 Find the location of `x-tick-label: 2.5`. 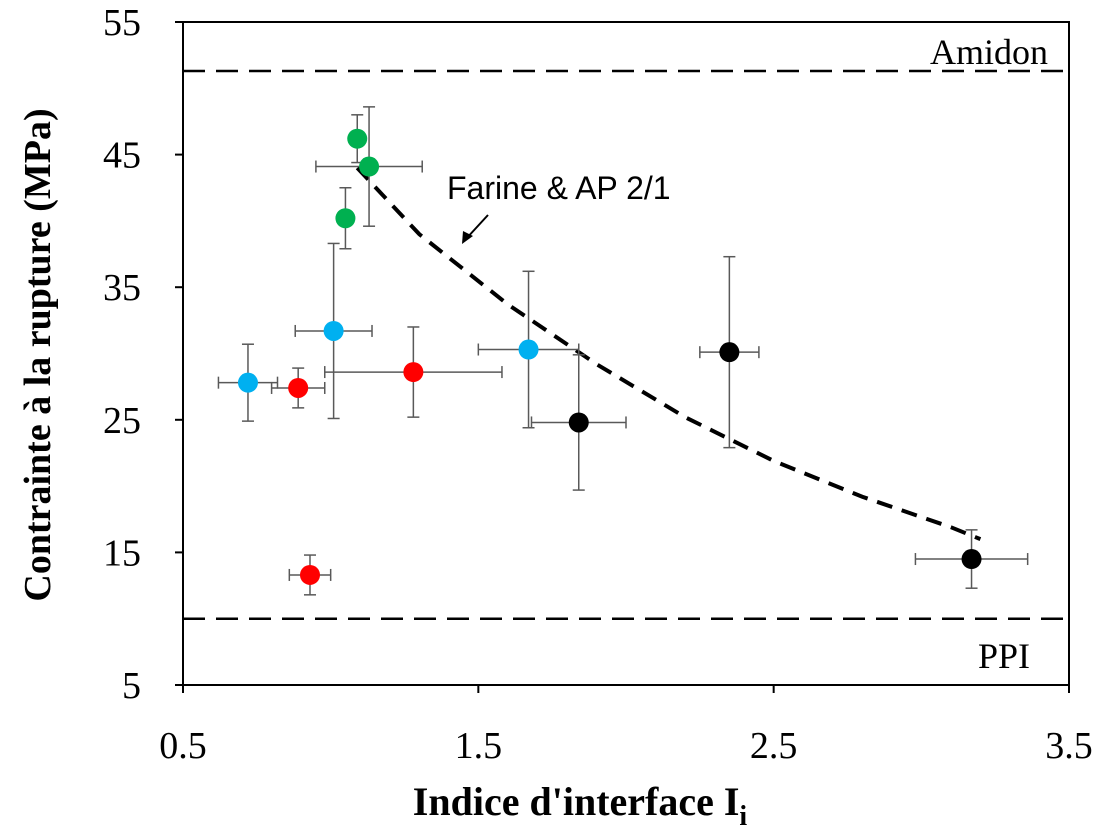

x-tick-label: 2.5 is located at coordinates (774, 746).